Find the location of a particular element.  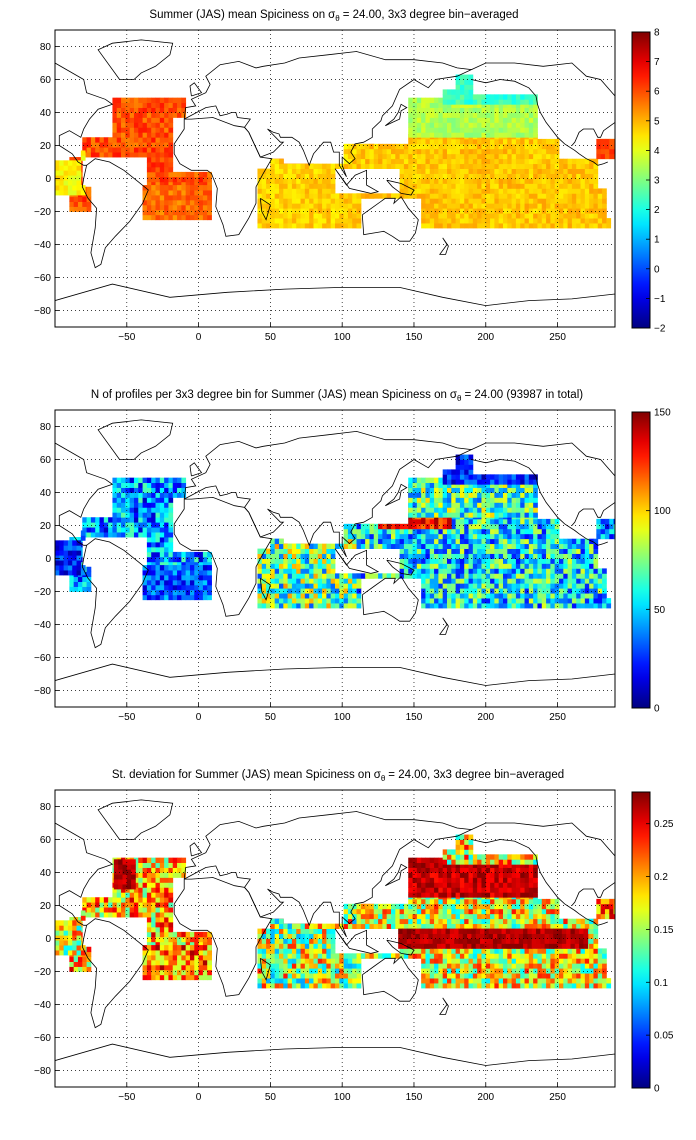

colorbar-tick-label: 7 is located at coordinates (657, 62).